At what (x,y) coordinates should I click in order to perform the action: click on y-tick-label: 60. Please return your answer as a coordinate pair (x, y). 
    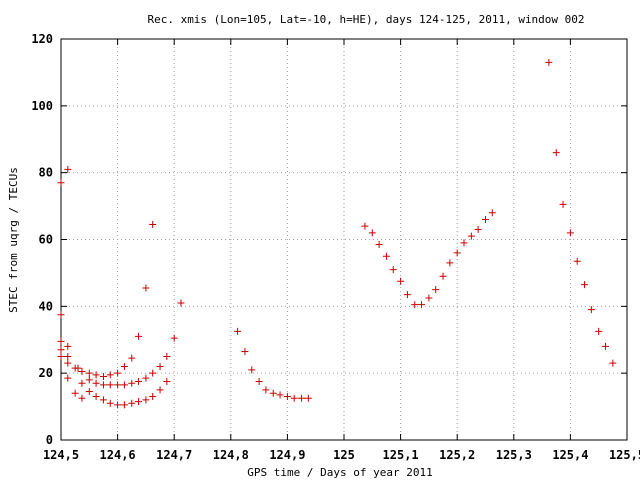
    Looking at the image, I should click on (46, 240).